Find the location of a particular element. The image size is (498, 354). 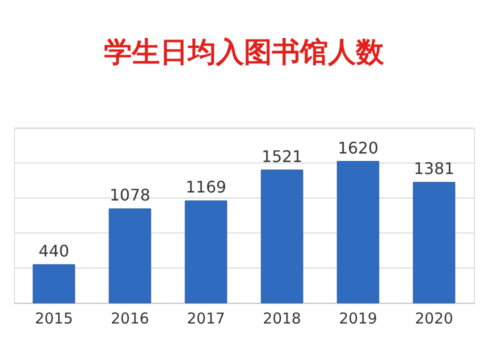

x-tick-label: 2019 is located at coordinates (358, 319).